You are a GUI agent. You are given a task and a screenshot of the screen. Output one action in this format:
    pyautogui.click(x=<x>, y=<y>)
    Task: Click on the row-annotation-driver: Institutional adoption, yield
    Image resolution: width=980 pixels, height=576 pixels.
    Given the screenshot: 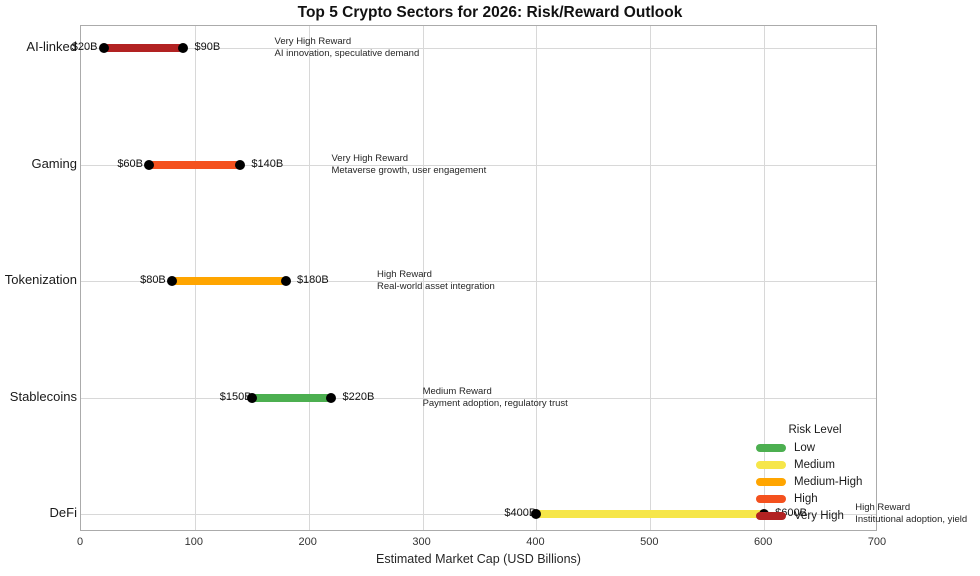 What is the action you would take?
    pyautogui.click(x=911, y=519)
    